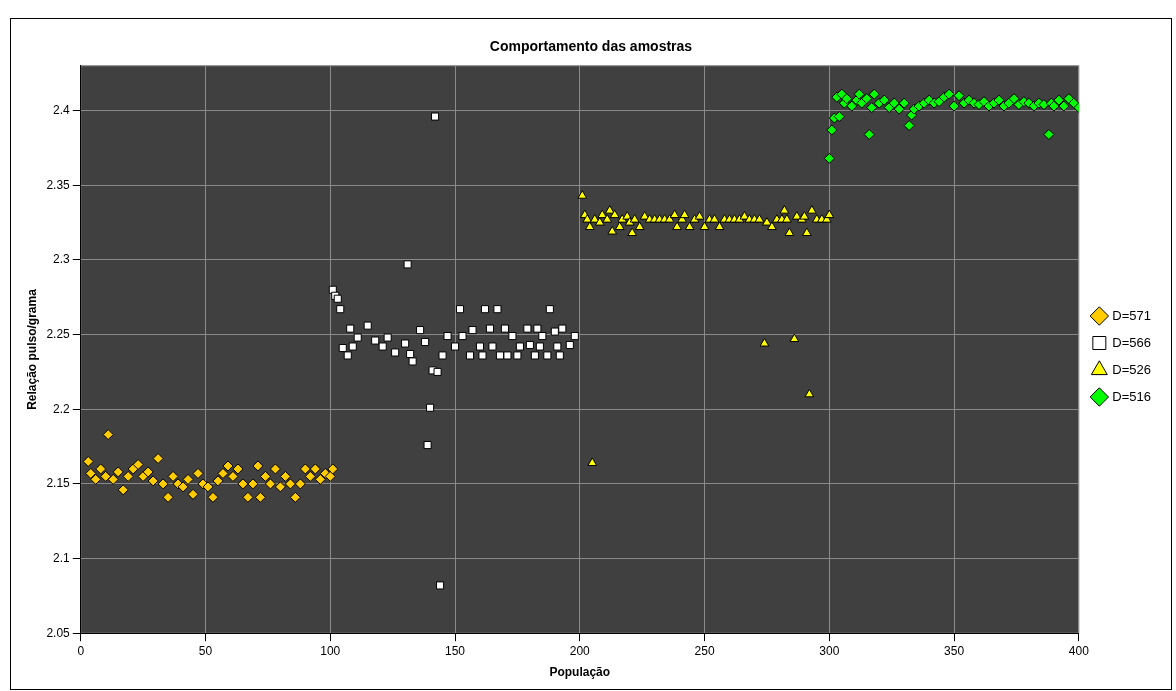 Image resolution: width=1176 pixels, height=691 pixels. Describe the element at coordinates (1131, 342) in the screenshot. I see `legend-label: D=566` at that location.